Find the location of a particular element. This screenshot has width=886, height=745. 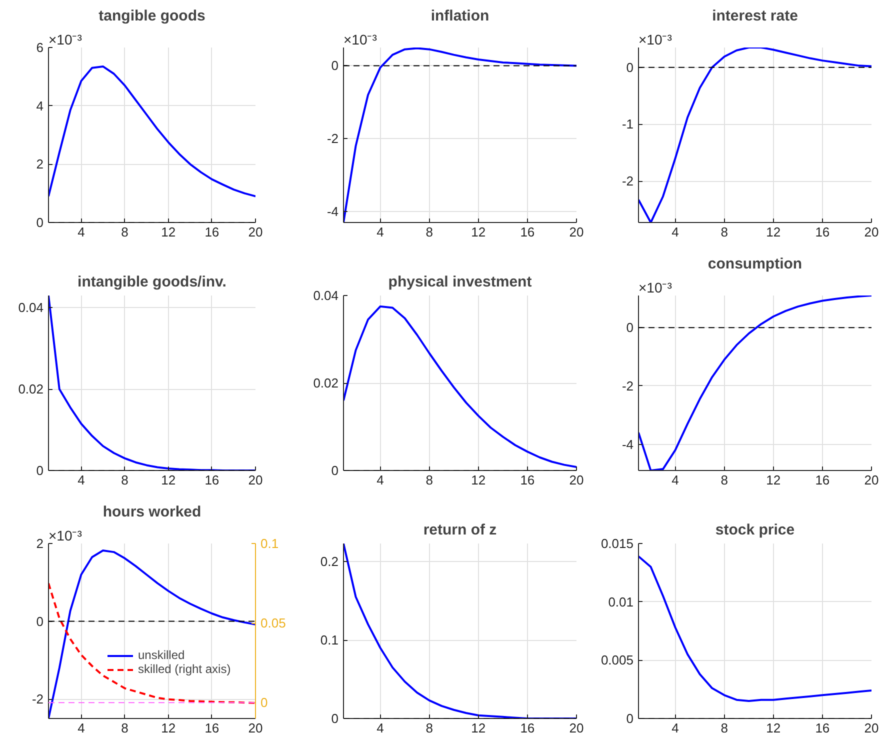

chart-title: tangible goods is located at coordinates (152, 16).